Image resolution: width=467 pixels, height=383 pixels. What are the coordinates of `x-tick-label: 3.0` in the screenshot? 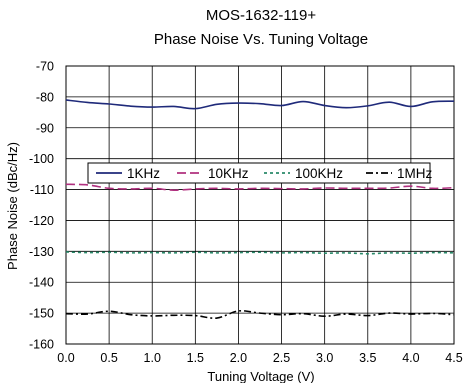 It's located at (324, 358).